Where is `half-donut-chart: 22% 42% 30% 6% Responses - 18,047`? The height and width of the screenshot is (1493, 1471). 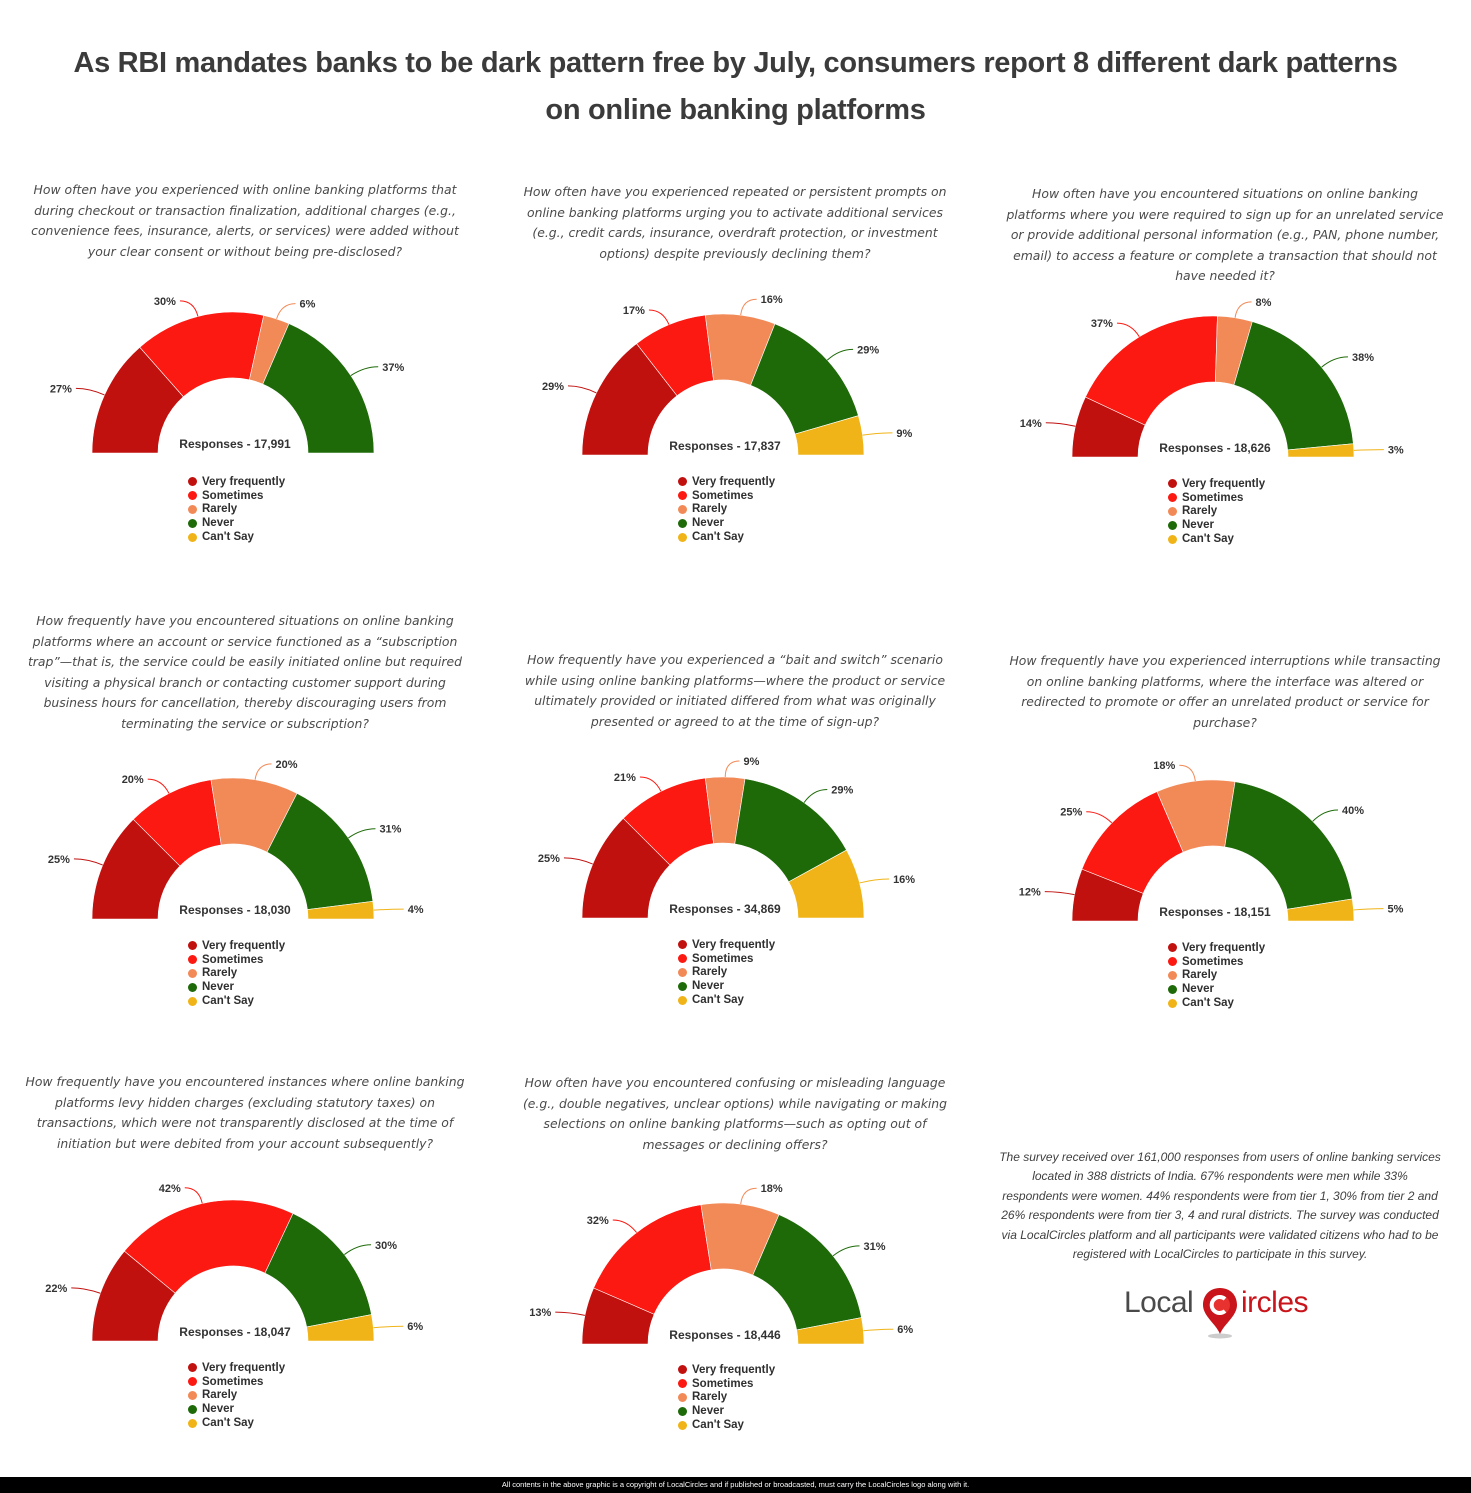
half-donut-chart: 22% 42% 30% 6% Responses - 18,047 is located at coordinates (234, 1262).